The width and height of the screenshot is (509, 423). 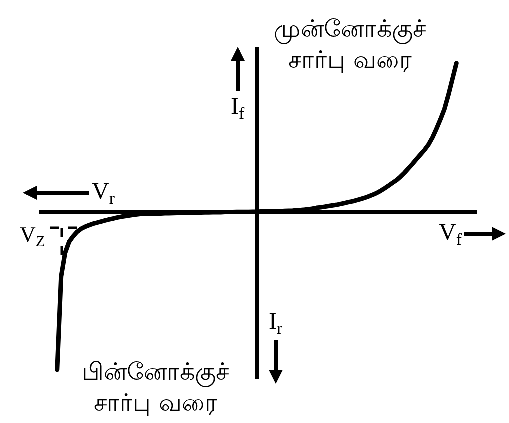 What do you see at coordinates (350, 44) in the screenshot?
I see `annotation: முன்னோக்குச் சார்பு வரை` at bounding box center [350, 44].